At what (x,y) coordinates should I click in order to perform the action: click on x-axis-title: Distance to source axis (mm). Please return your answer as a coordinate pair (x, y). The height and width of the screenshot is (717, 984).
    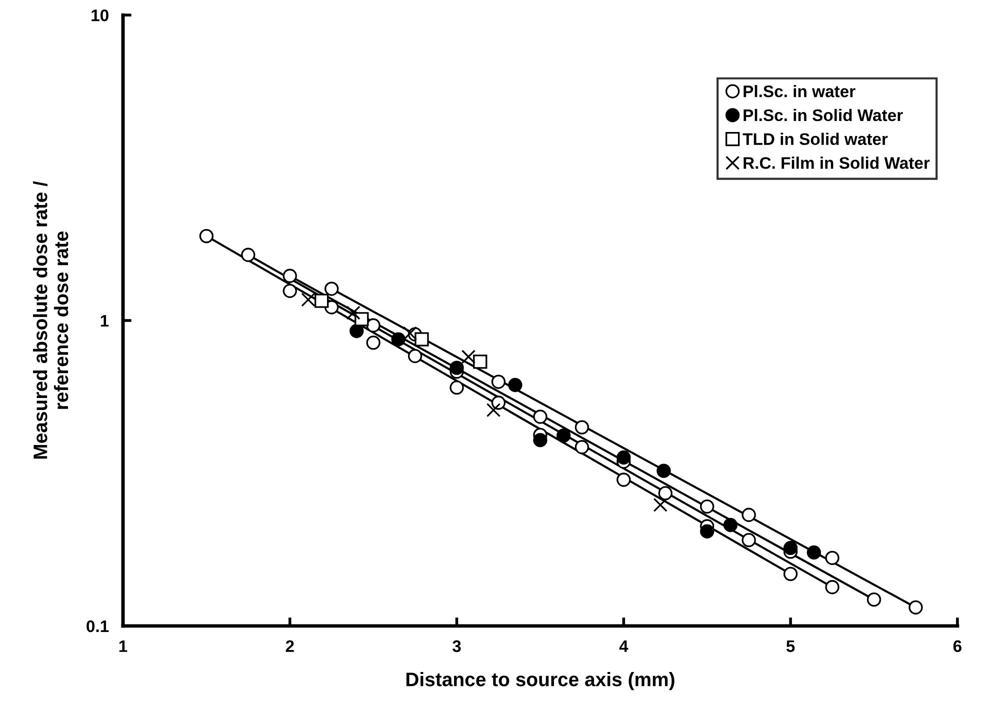
    Looking at the image, I should click on (540, 681).